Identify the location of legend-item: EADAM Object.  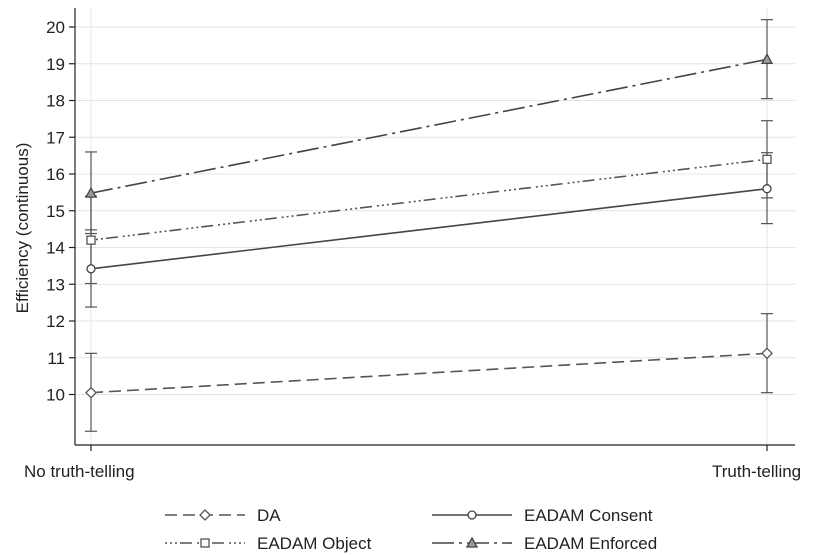
(268, 543).